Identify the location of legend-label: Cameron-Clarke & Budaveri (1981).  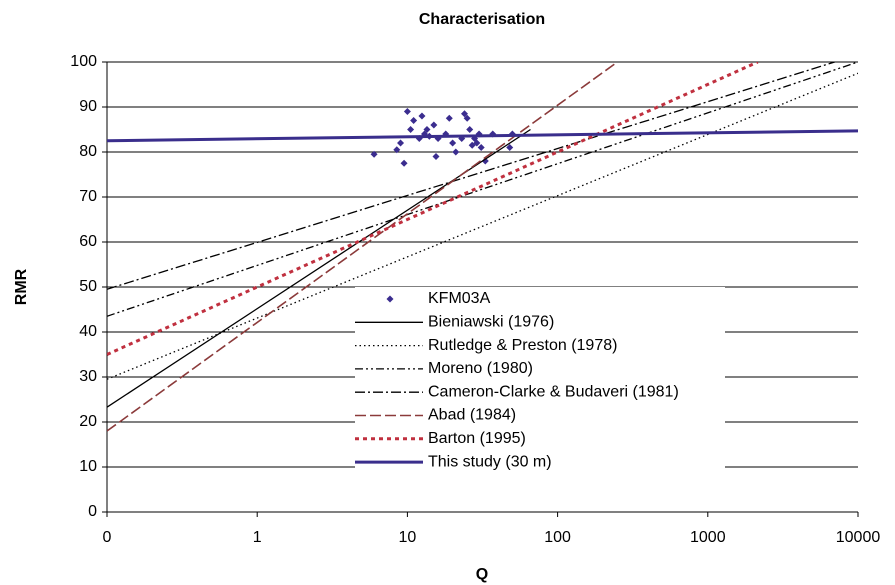
(553, 391).